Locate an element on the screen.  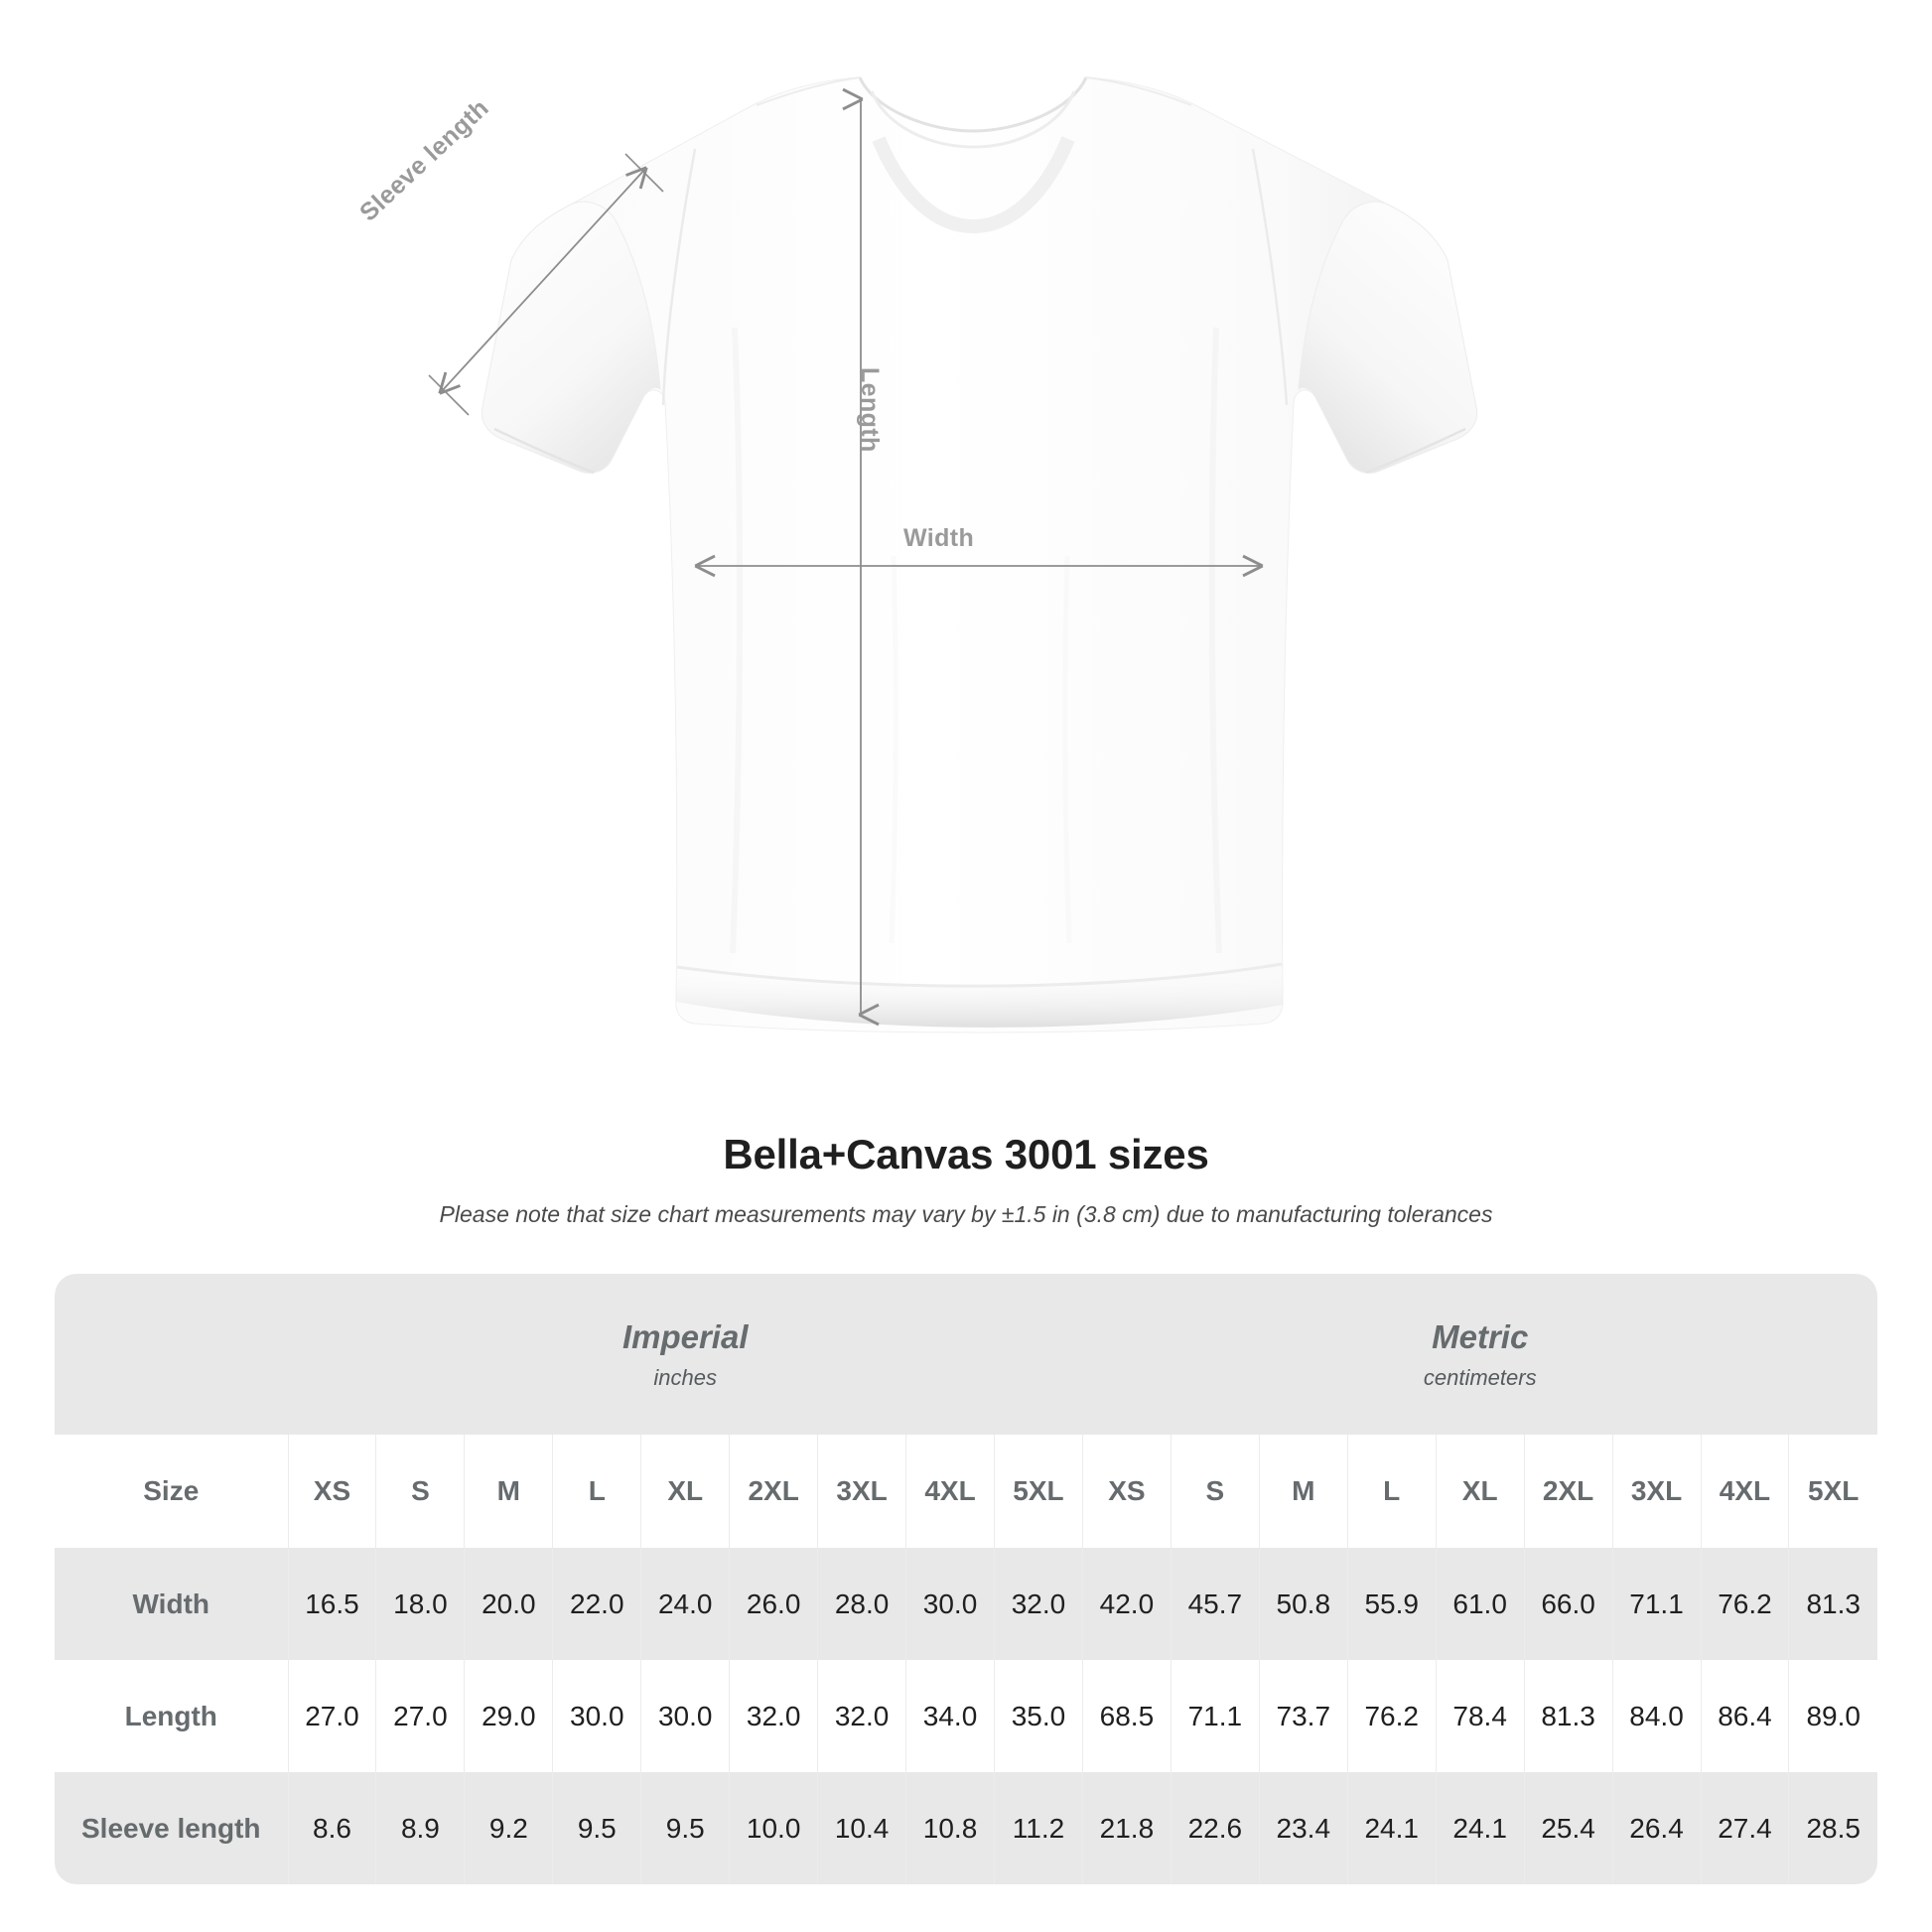
unit-header-row: Imperial inches Metric centimeters is located at coordinates (966, 1355).